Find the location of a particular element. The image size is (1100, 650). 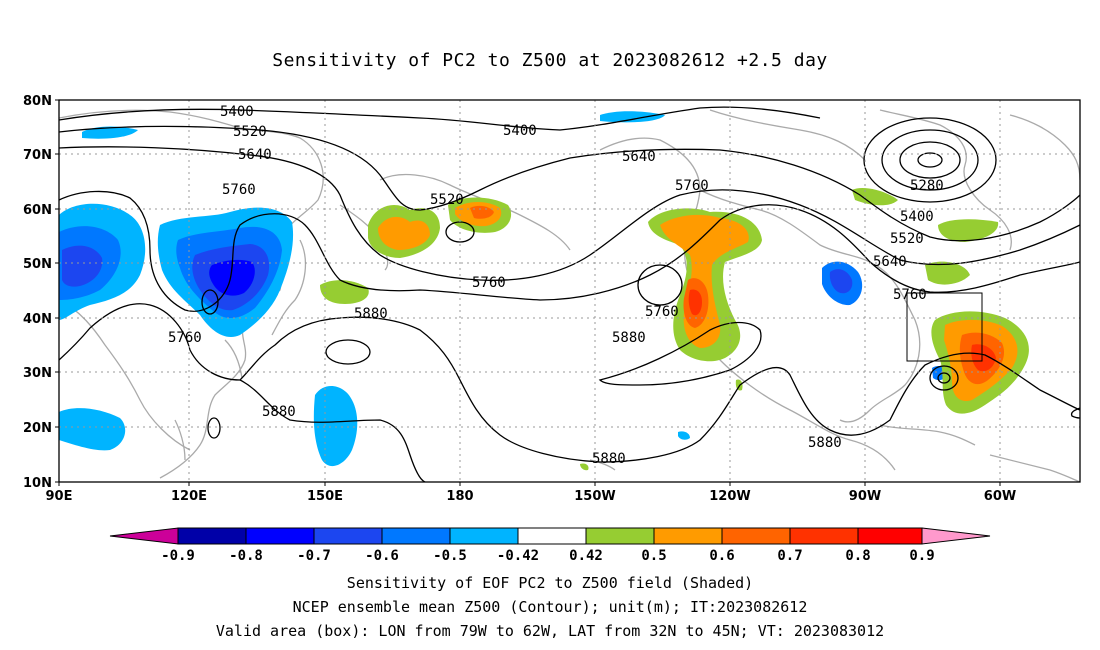

colorbar-label: -0.9 is located at coordinates (178, 556).